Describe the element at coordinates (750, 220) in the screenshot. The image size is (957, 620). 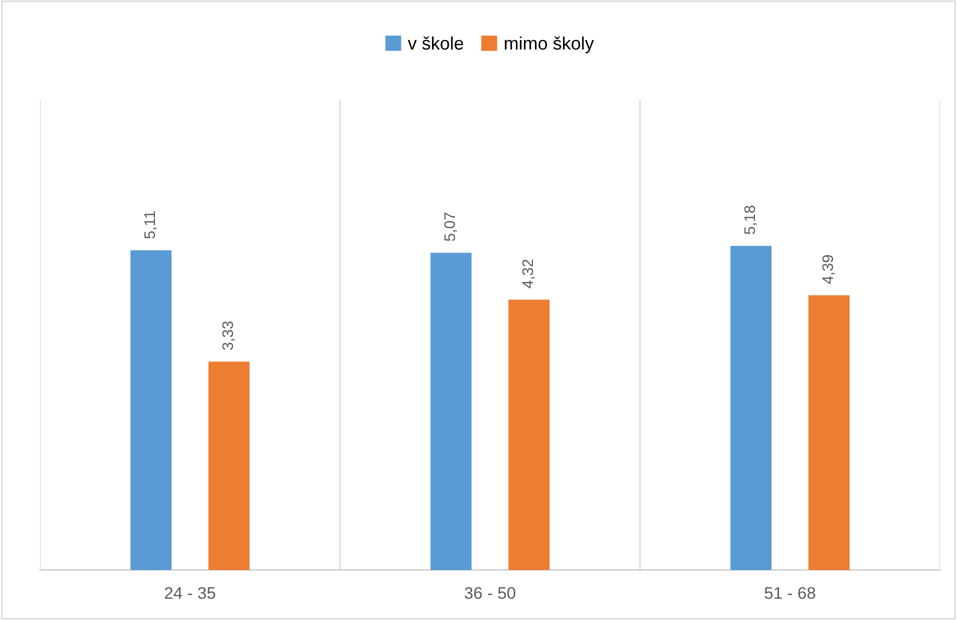
I see `data-label: 5,18` at that location.